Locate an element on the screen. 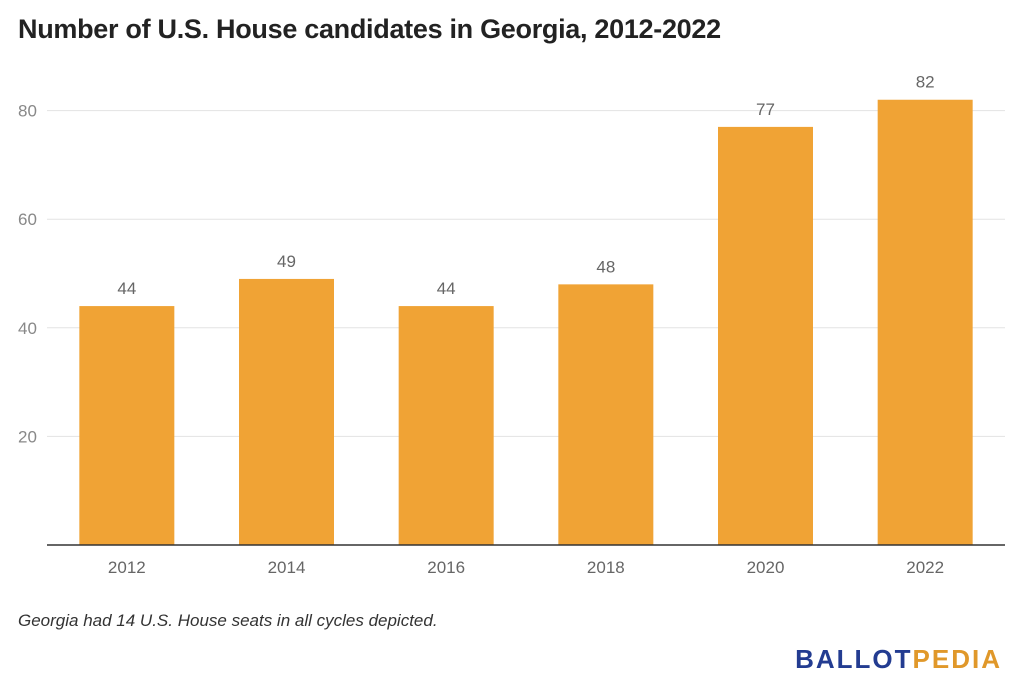  x-tick-label: 2014 is located at coordinates (287, 567).